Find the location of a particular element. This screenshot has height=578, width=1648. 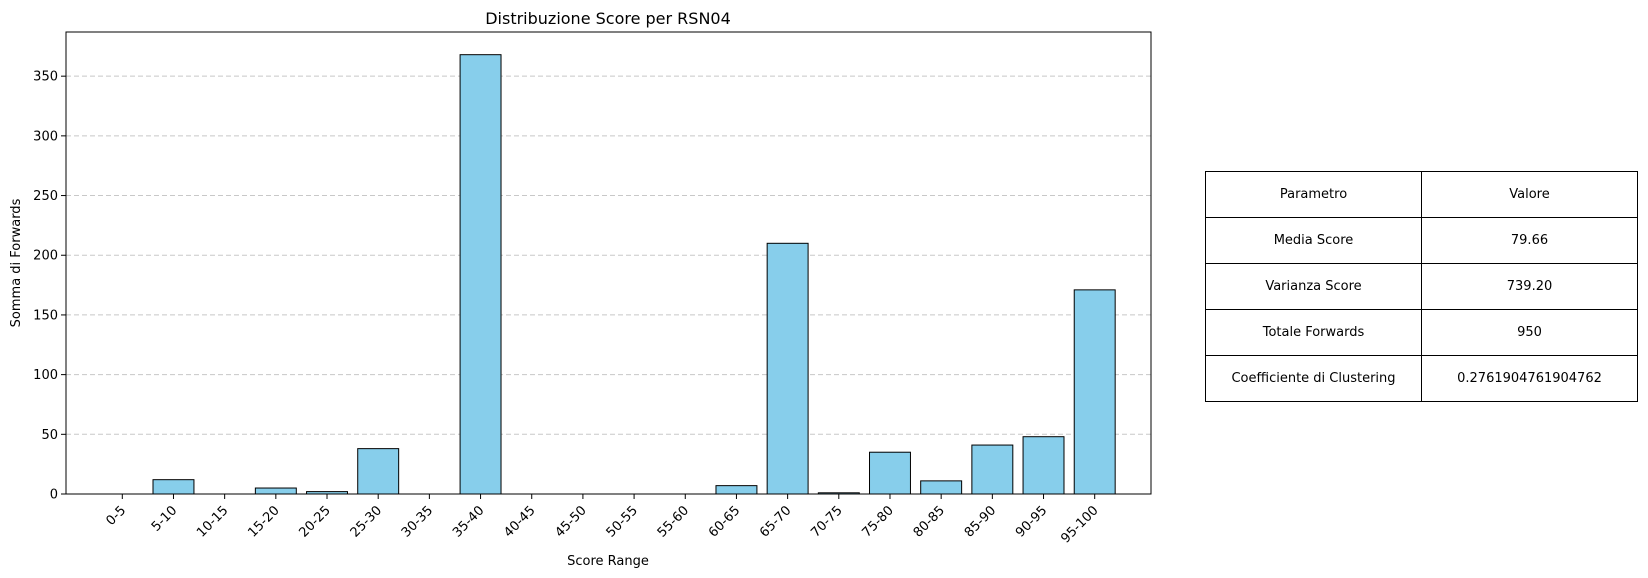

table-cell: Coefficiente di Clustering is located at coordinates (1313, 378).